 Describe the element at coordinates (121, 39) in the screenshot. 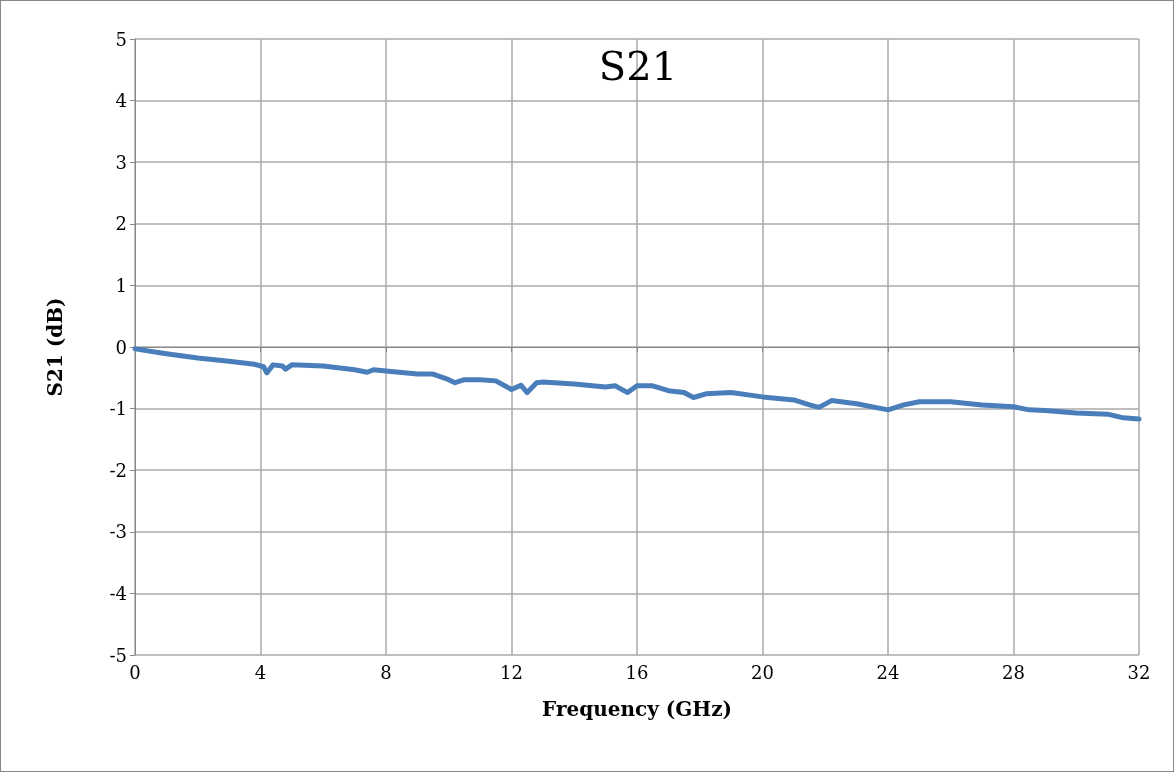

I see `y-tick-label: 5` at that location.